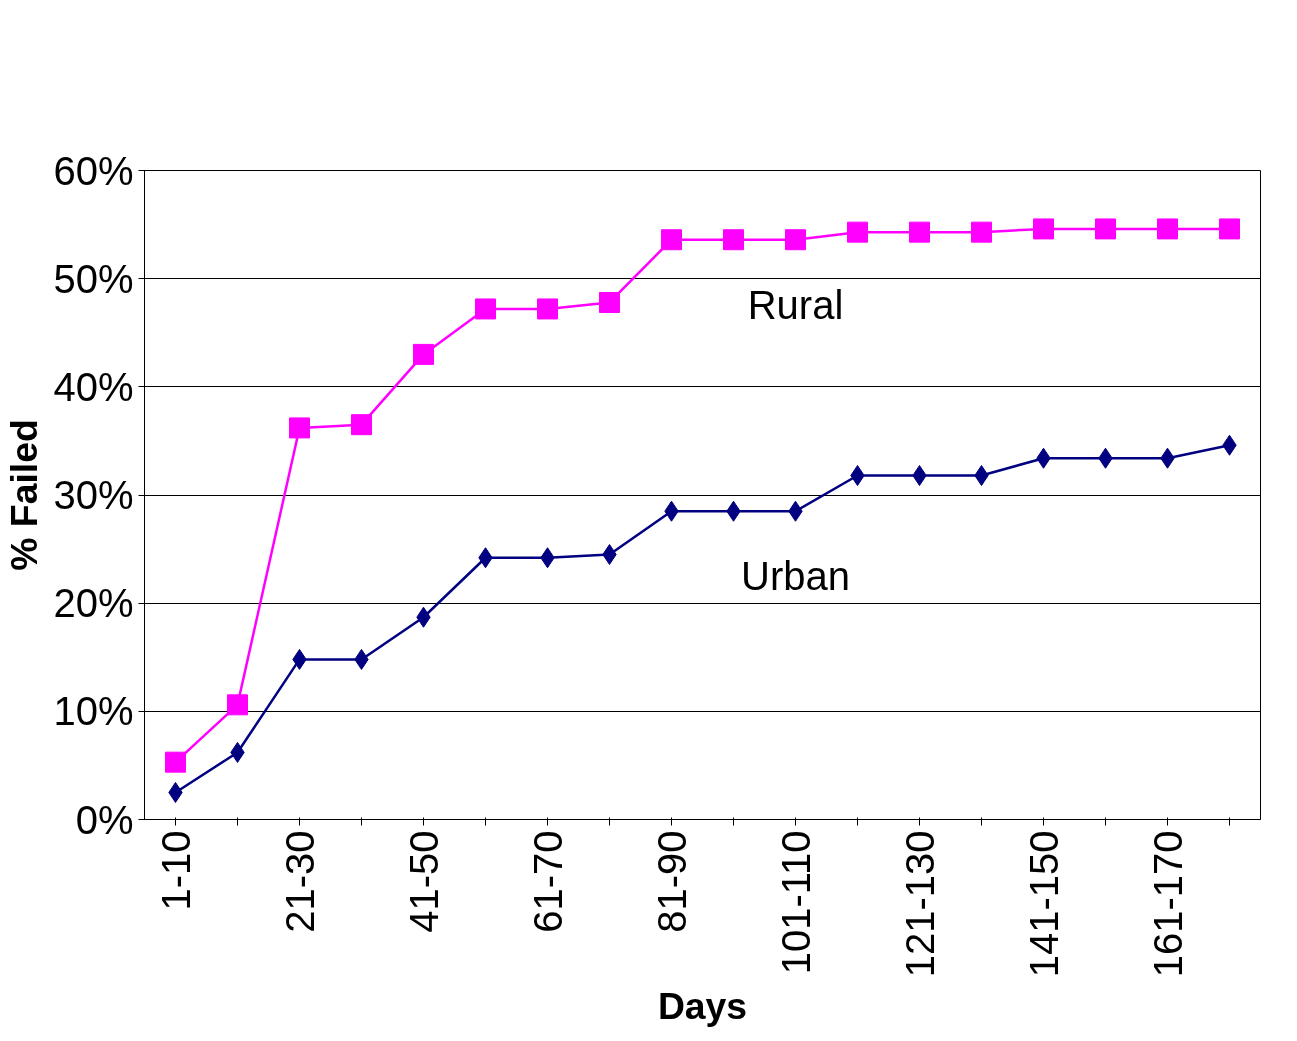 This screenshot has height=1041, width=1297. I want to click on x-tick-label: 41-50, so click(423, 881).